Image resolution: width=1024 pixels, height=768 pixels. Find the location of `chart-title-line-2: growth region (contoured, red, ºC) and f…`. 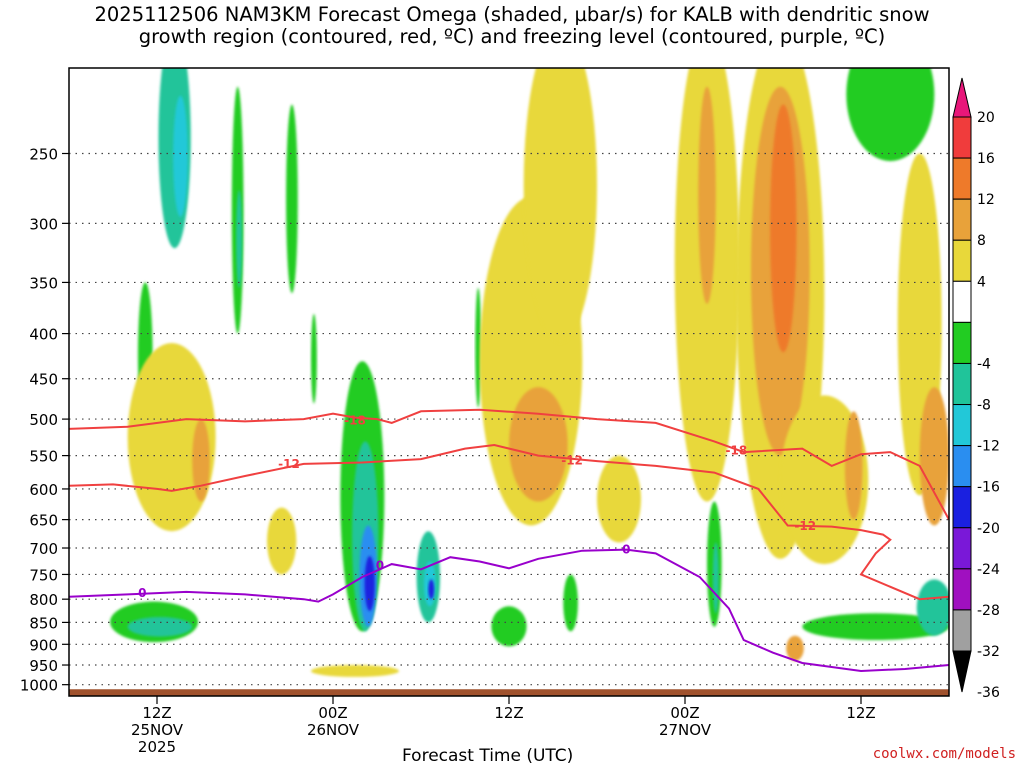

chart-title-line-2: growth region (contoured, red, ºC) and f… is located at coordinates (512, 36).